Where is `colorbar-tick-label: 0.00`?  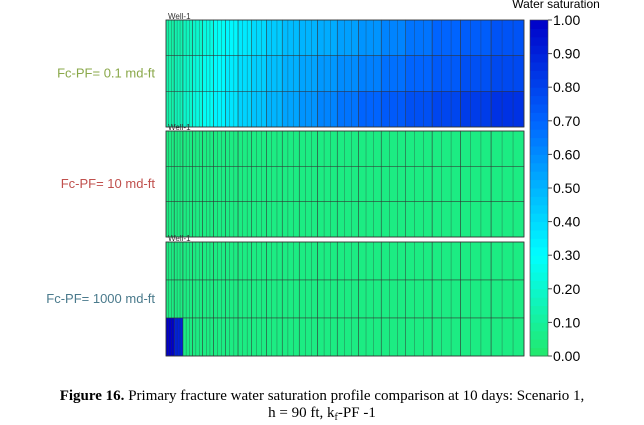
colorbar-tick-label: 0.00 is located at coordinates (566, 356).